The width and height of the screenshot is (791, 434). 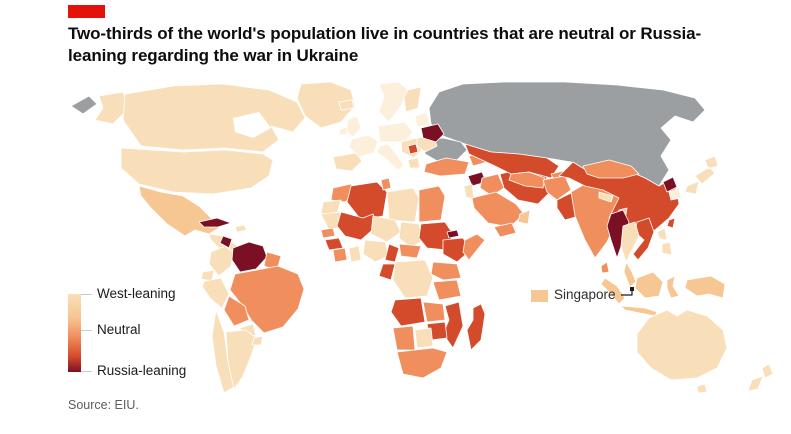 What do you see at coordinates (446, 271) in the screenshot?
I see `region-uganda-kenya` at bounding box center [446, 271].